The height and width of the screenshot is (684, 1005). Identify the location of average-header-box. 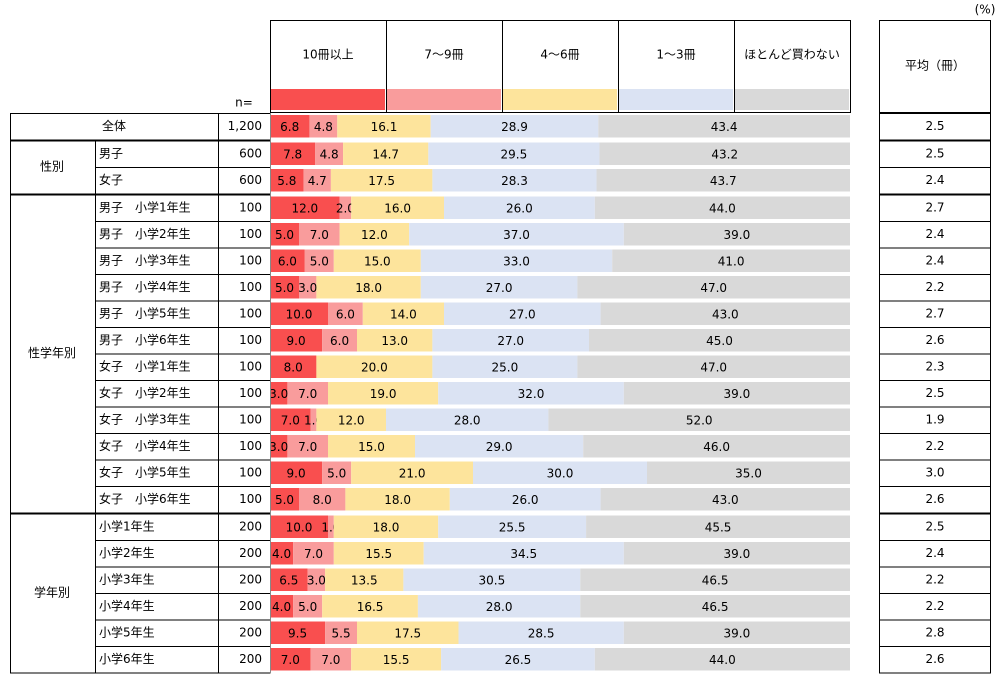
(935, 66).